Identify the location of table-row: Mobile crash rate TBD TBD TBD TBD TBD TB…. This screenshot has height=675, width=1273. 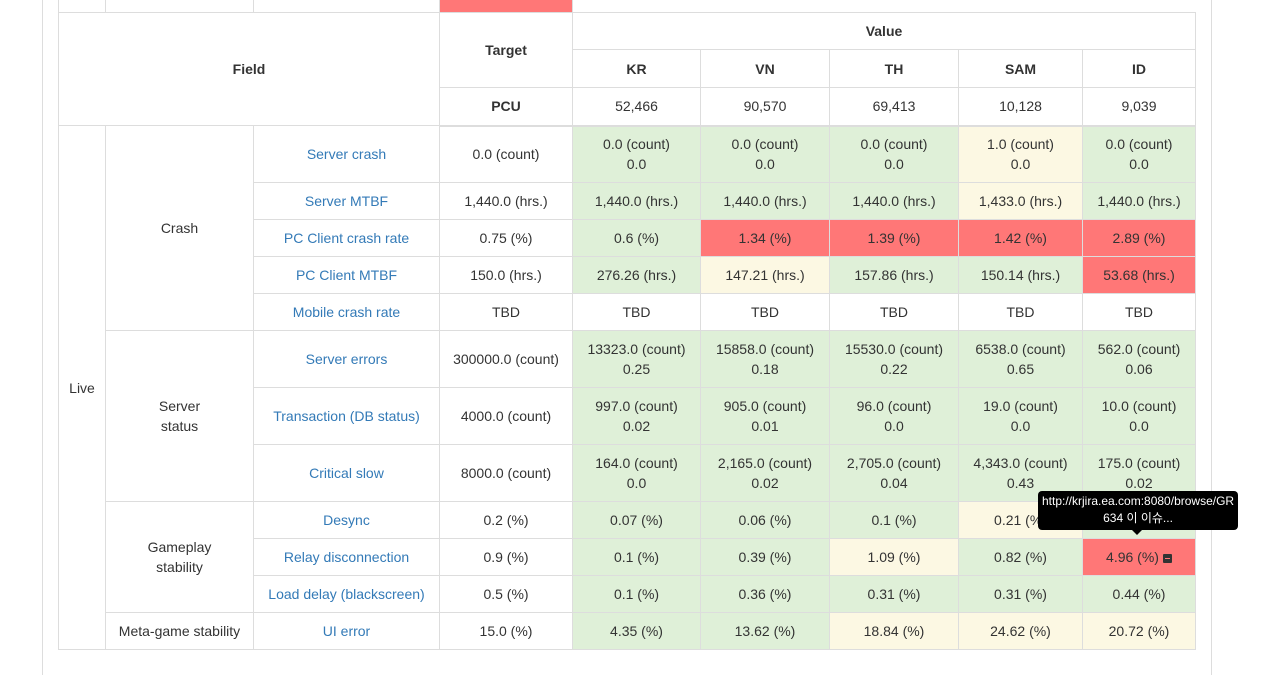
(627, 312).